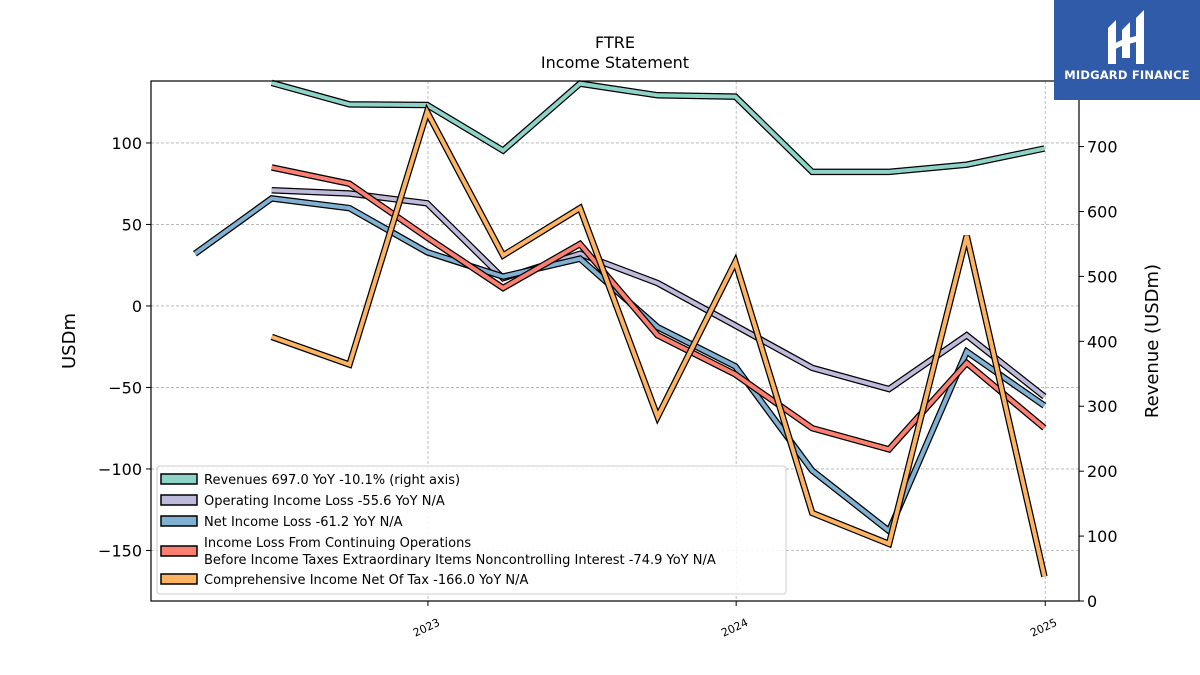 Image resolution: width=1200 pixels, height=675 pixels. I want to click on series-revenues, so click(658, 127).